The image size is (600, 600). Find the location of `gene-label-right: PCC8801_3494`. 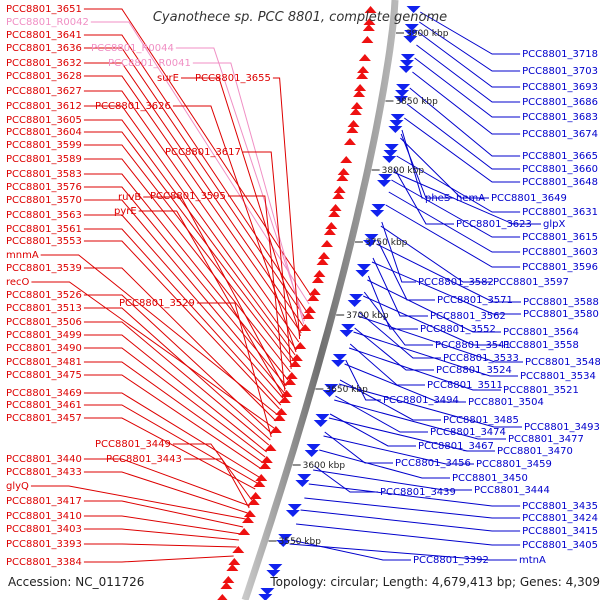

gene-label-right: PCC8801_3494 is located at coordinates (421, 400).